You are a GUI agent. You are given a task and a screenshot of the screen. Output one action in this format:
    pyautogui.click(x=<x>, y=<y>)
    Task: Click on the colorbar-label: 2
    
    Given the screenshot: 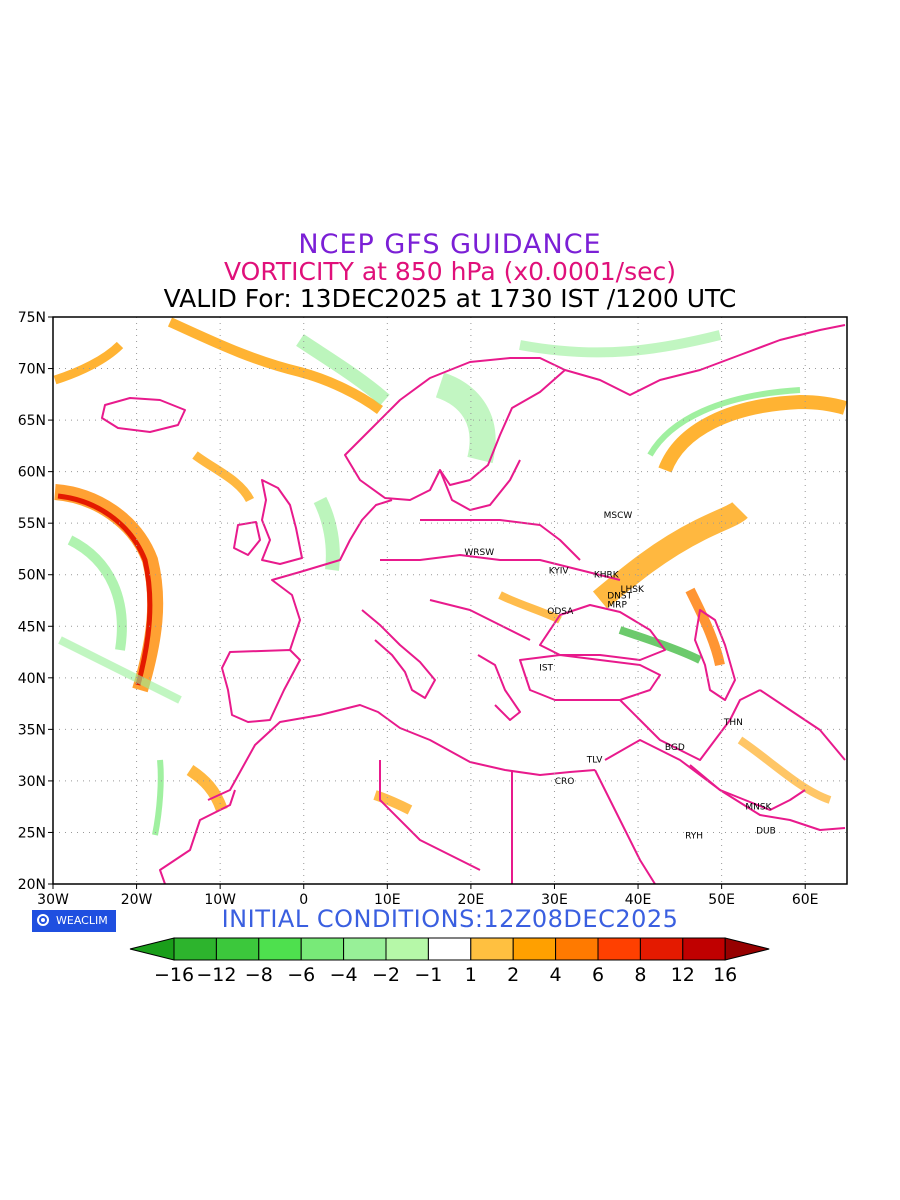 What is the action you would take?
    pyautogui.click(x=513, y=975)
    